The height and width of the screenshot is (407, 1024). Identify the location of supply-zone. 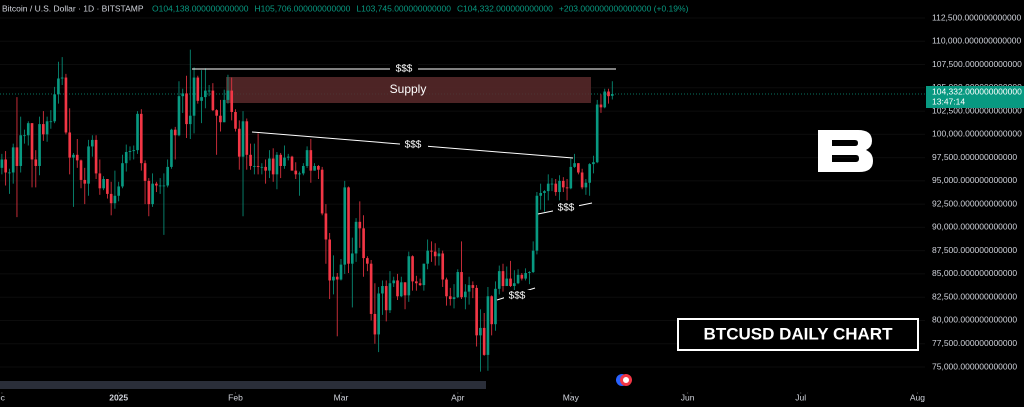
(408, 90).